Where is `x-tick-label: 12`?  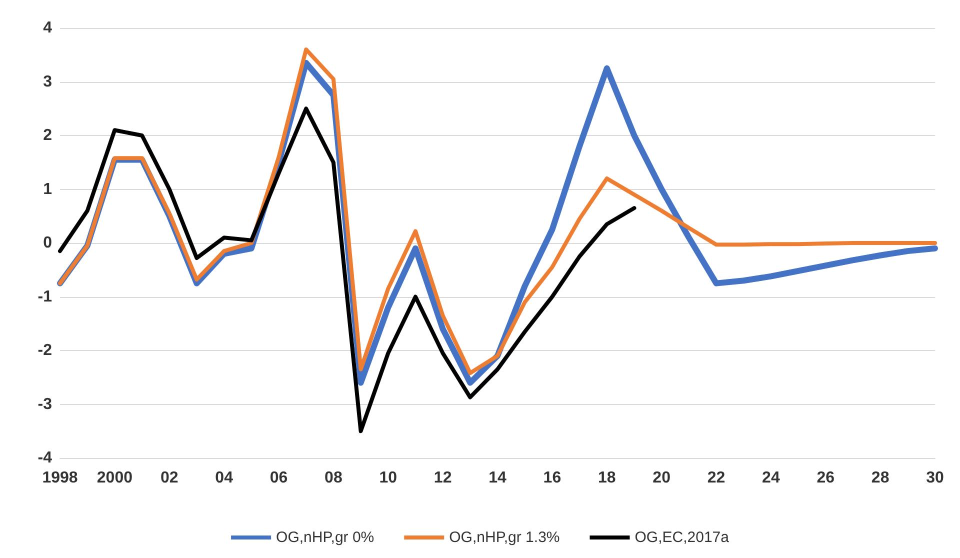 x-tick-label: 12 is located at coordinates (443, 478).